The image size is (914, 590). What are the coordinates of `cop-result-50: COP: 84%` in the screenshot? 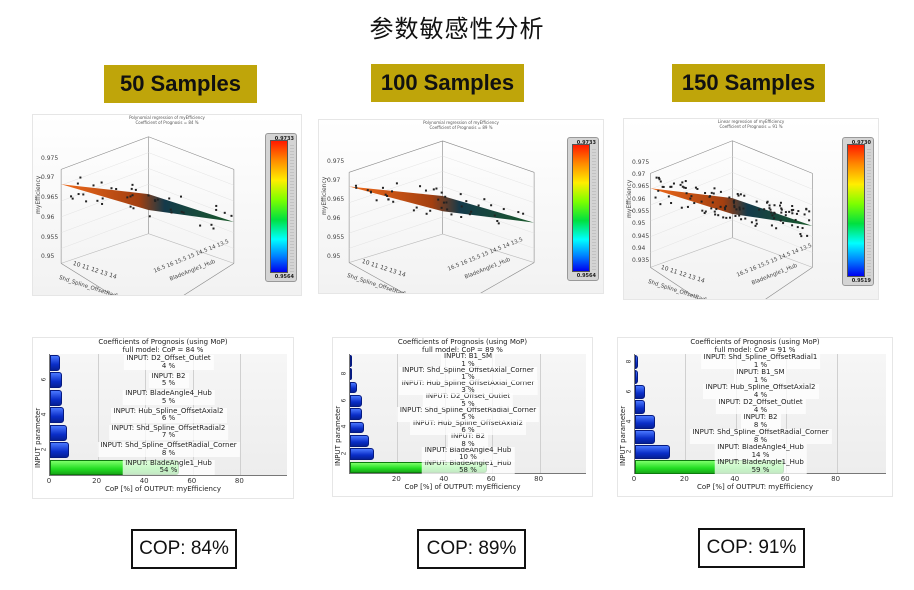 It's located at (184, 549).